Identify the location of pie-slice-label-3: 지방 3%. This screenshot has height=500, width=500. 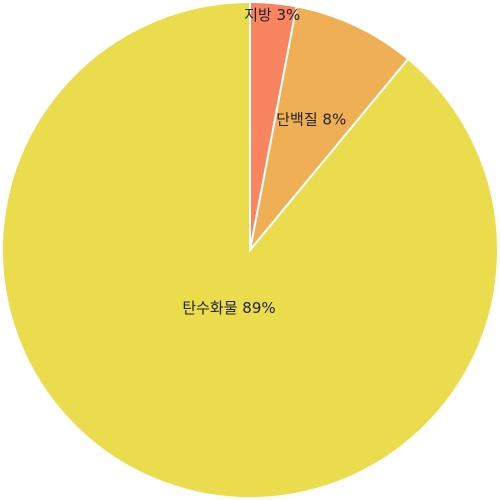
(272, 15).